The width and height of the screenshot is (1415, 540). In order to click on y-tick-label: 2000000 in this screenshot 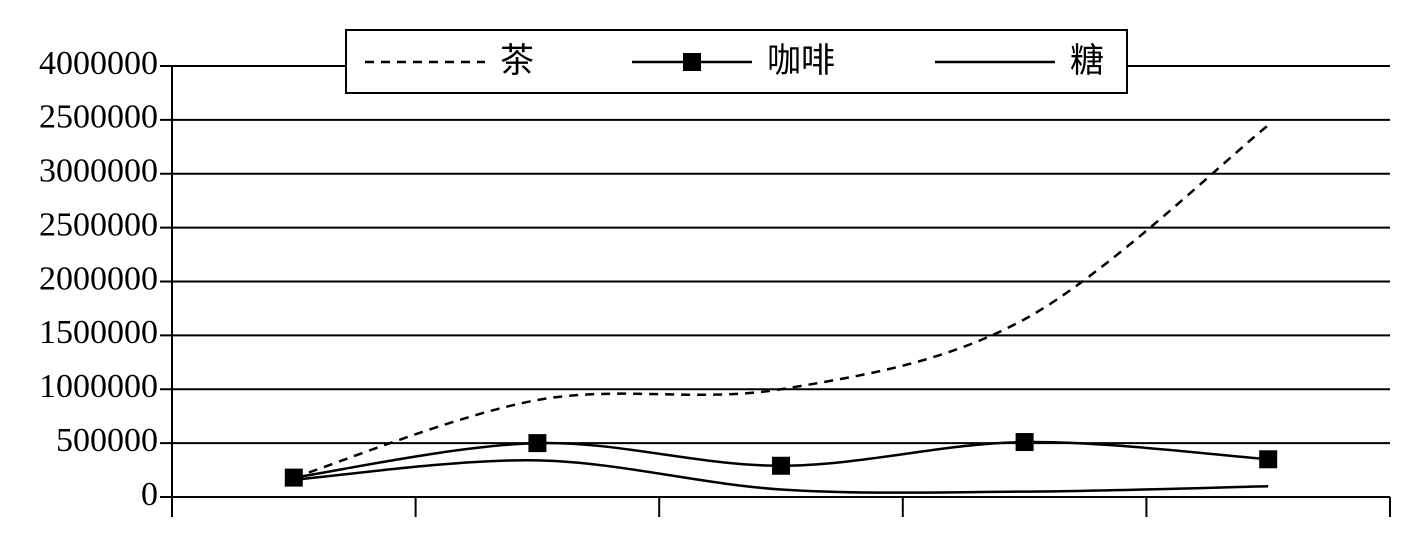, I will do `click(98, 278)`.